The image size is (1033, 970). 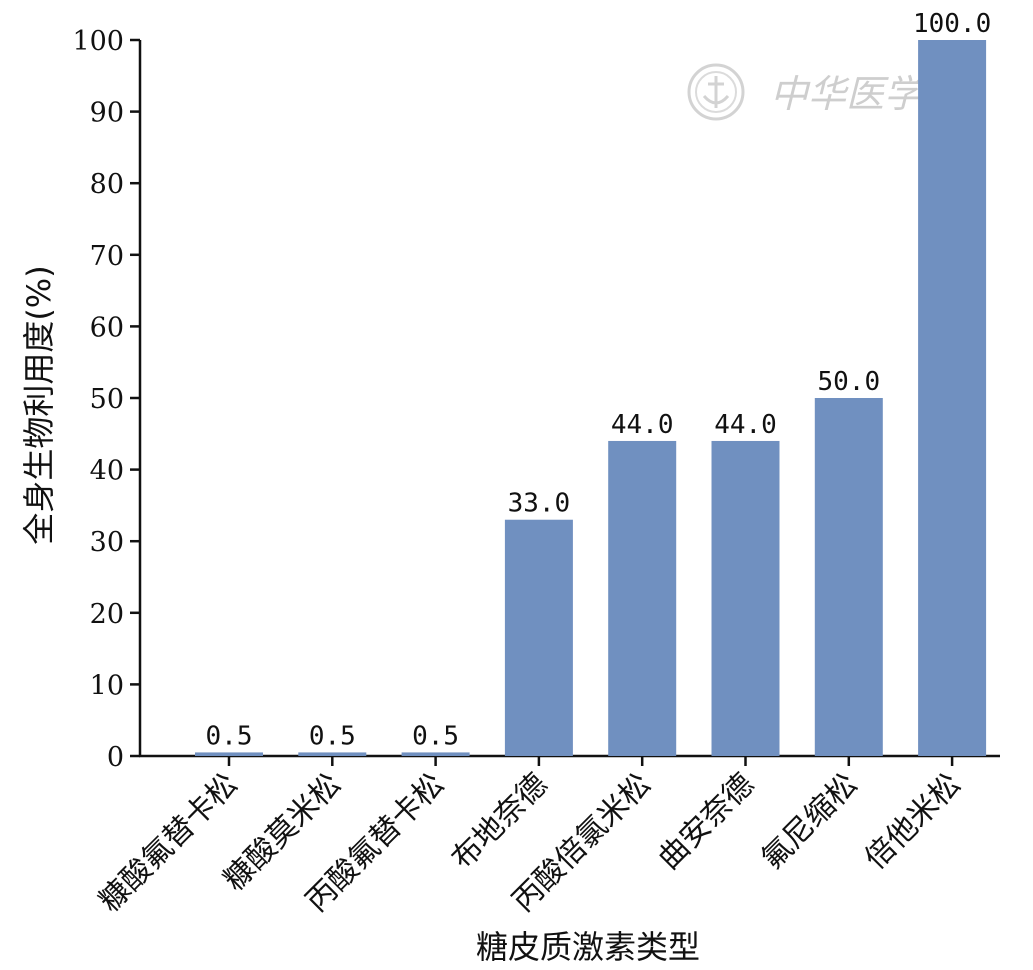 What do you see at coordinates (169, 843) in the screenshot?
I see `x-tick-label: 糠酸氟替卡松` at bounding box center [169, 843].